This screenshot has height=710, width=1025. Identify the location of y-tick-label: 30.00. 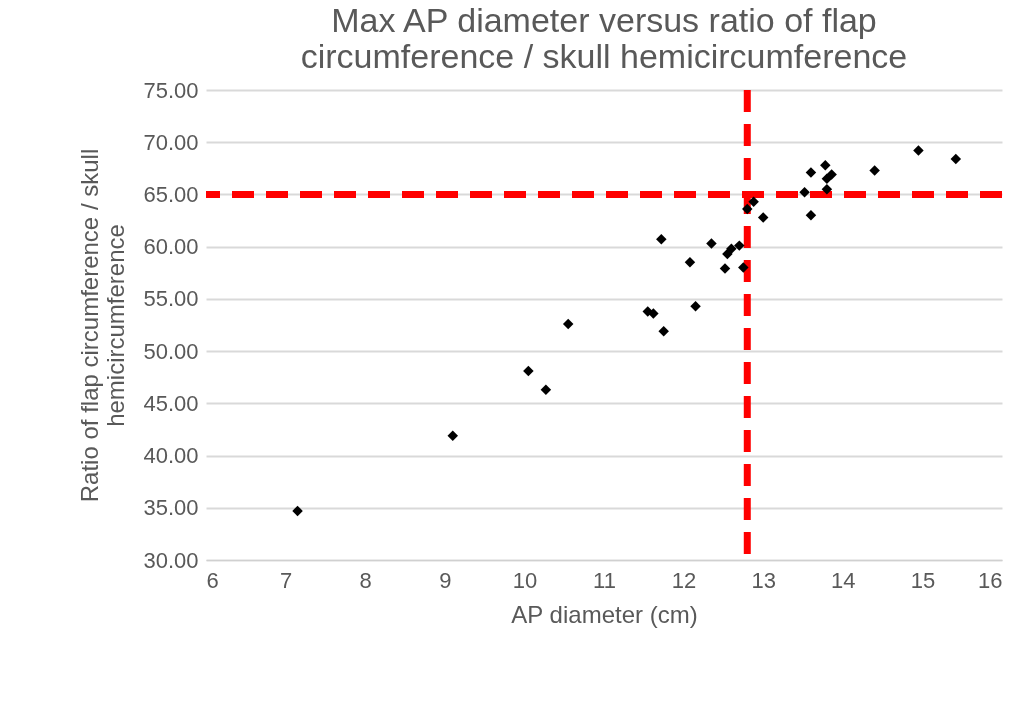
(171, 560).